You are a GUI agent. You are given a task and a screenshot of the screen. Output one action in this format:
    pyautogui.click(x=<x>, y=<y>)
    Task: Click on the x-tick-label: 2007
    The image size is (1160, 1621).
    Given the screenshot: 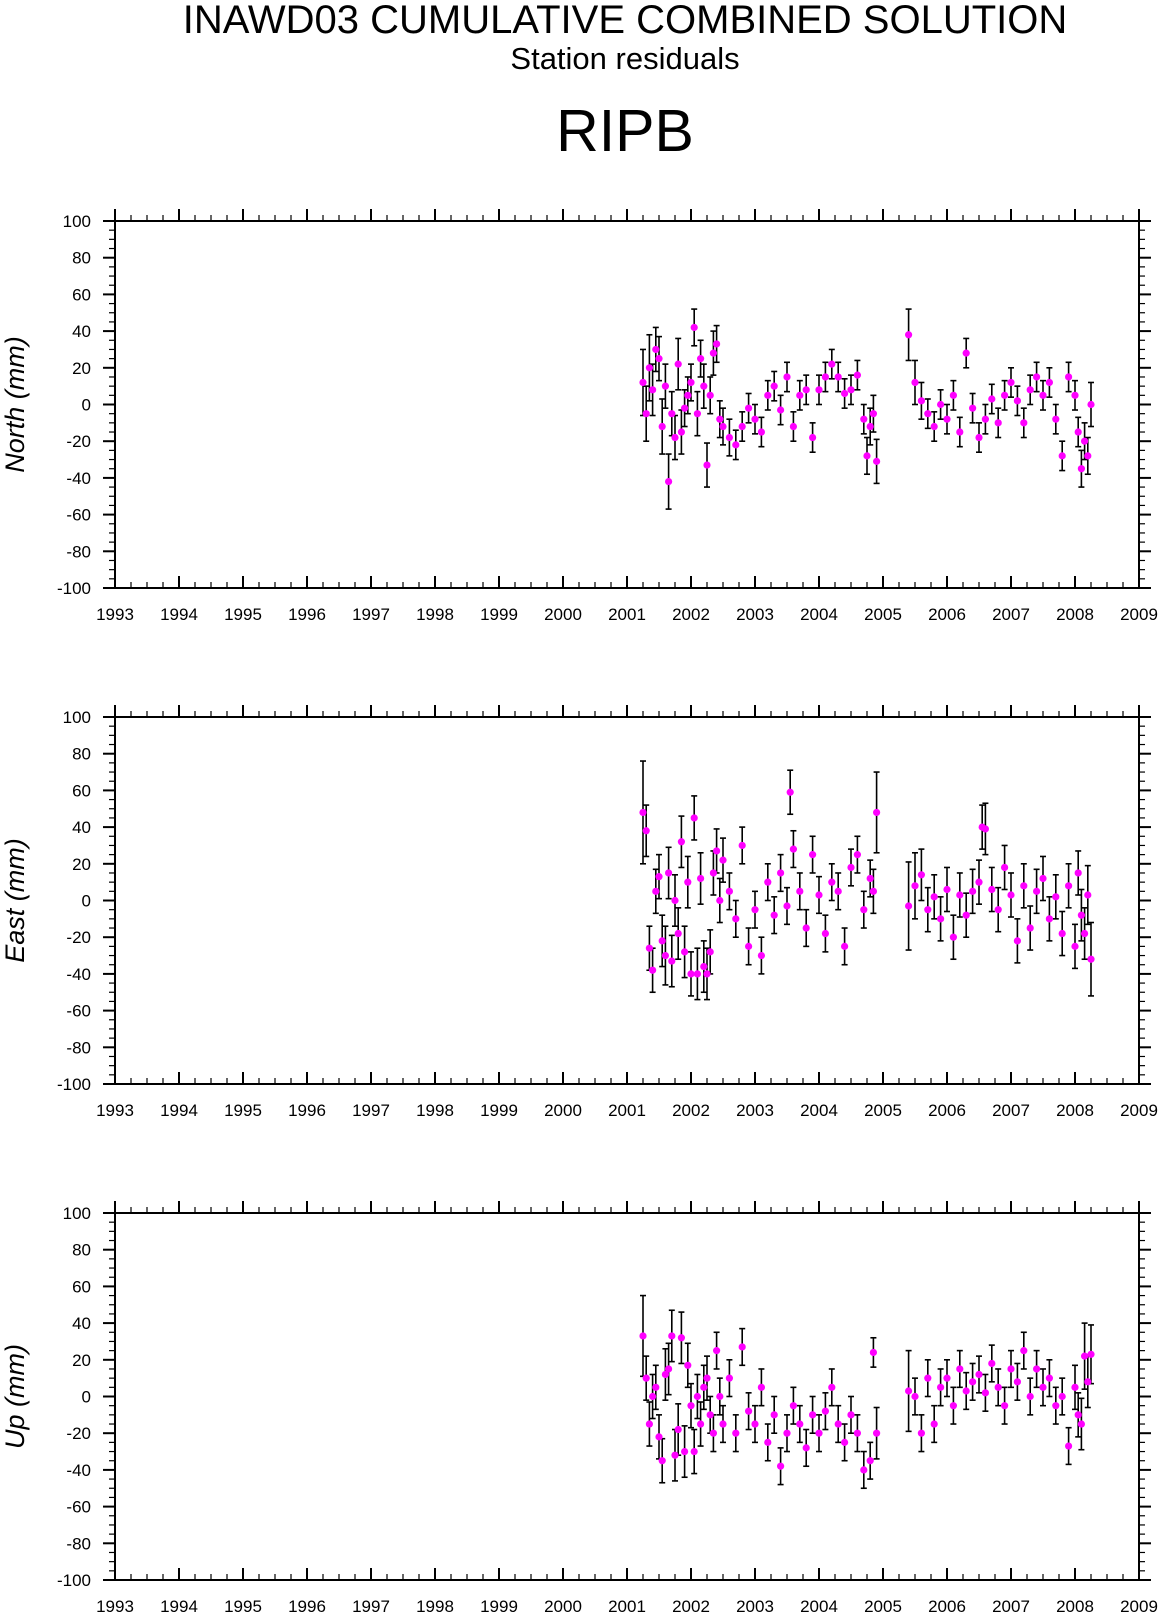 What is the action you would take?
    pyautogui.click(x=1011, y=1110)
    